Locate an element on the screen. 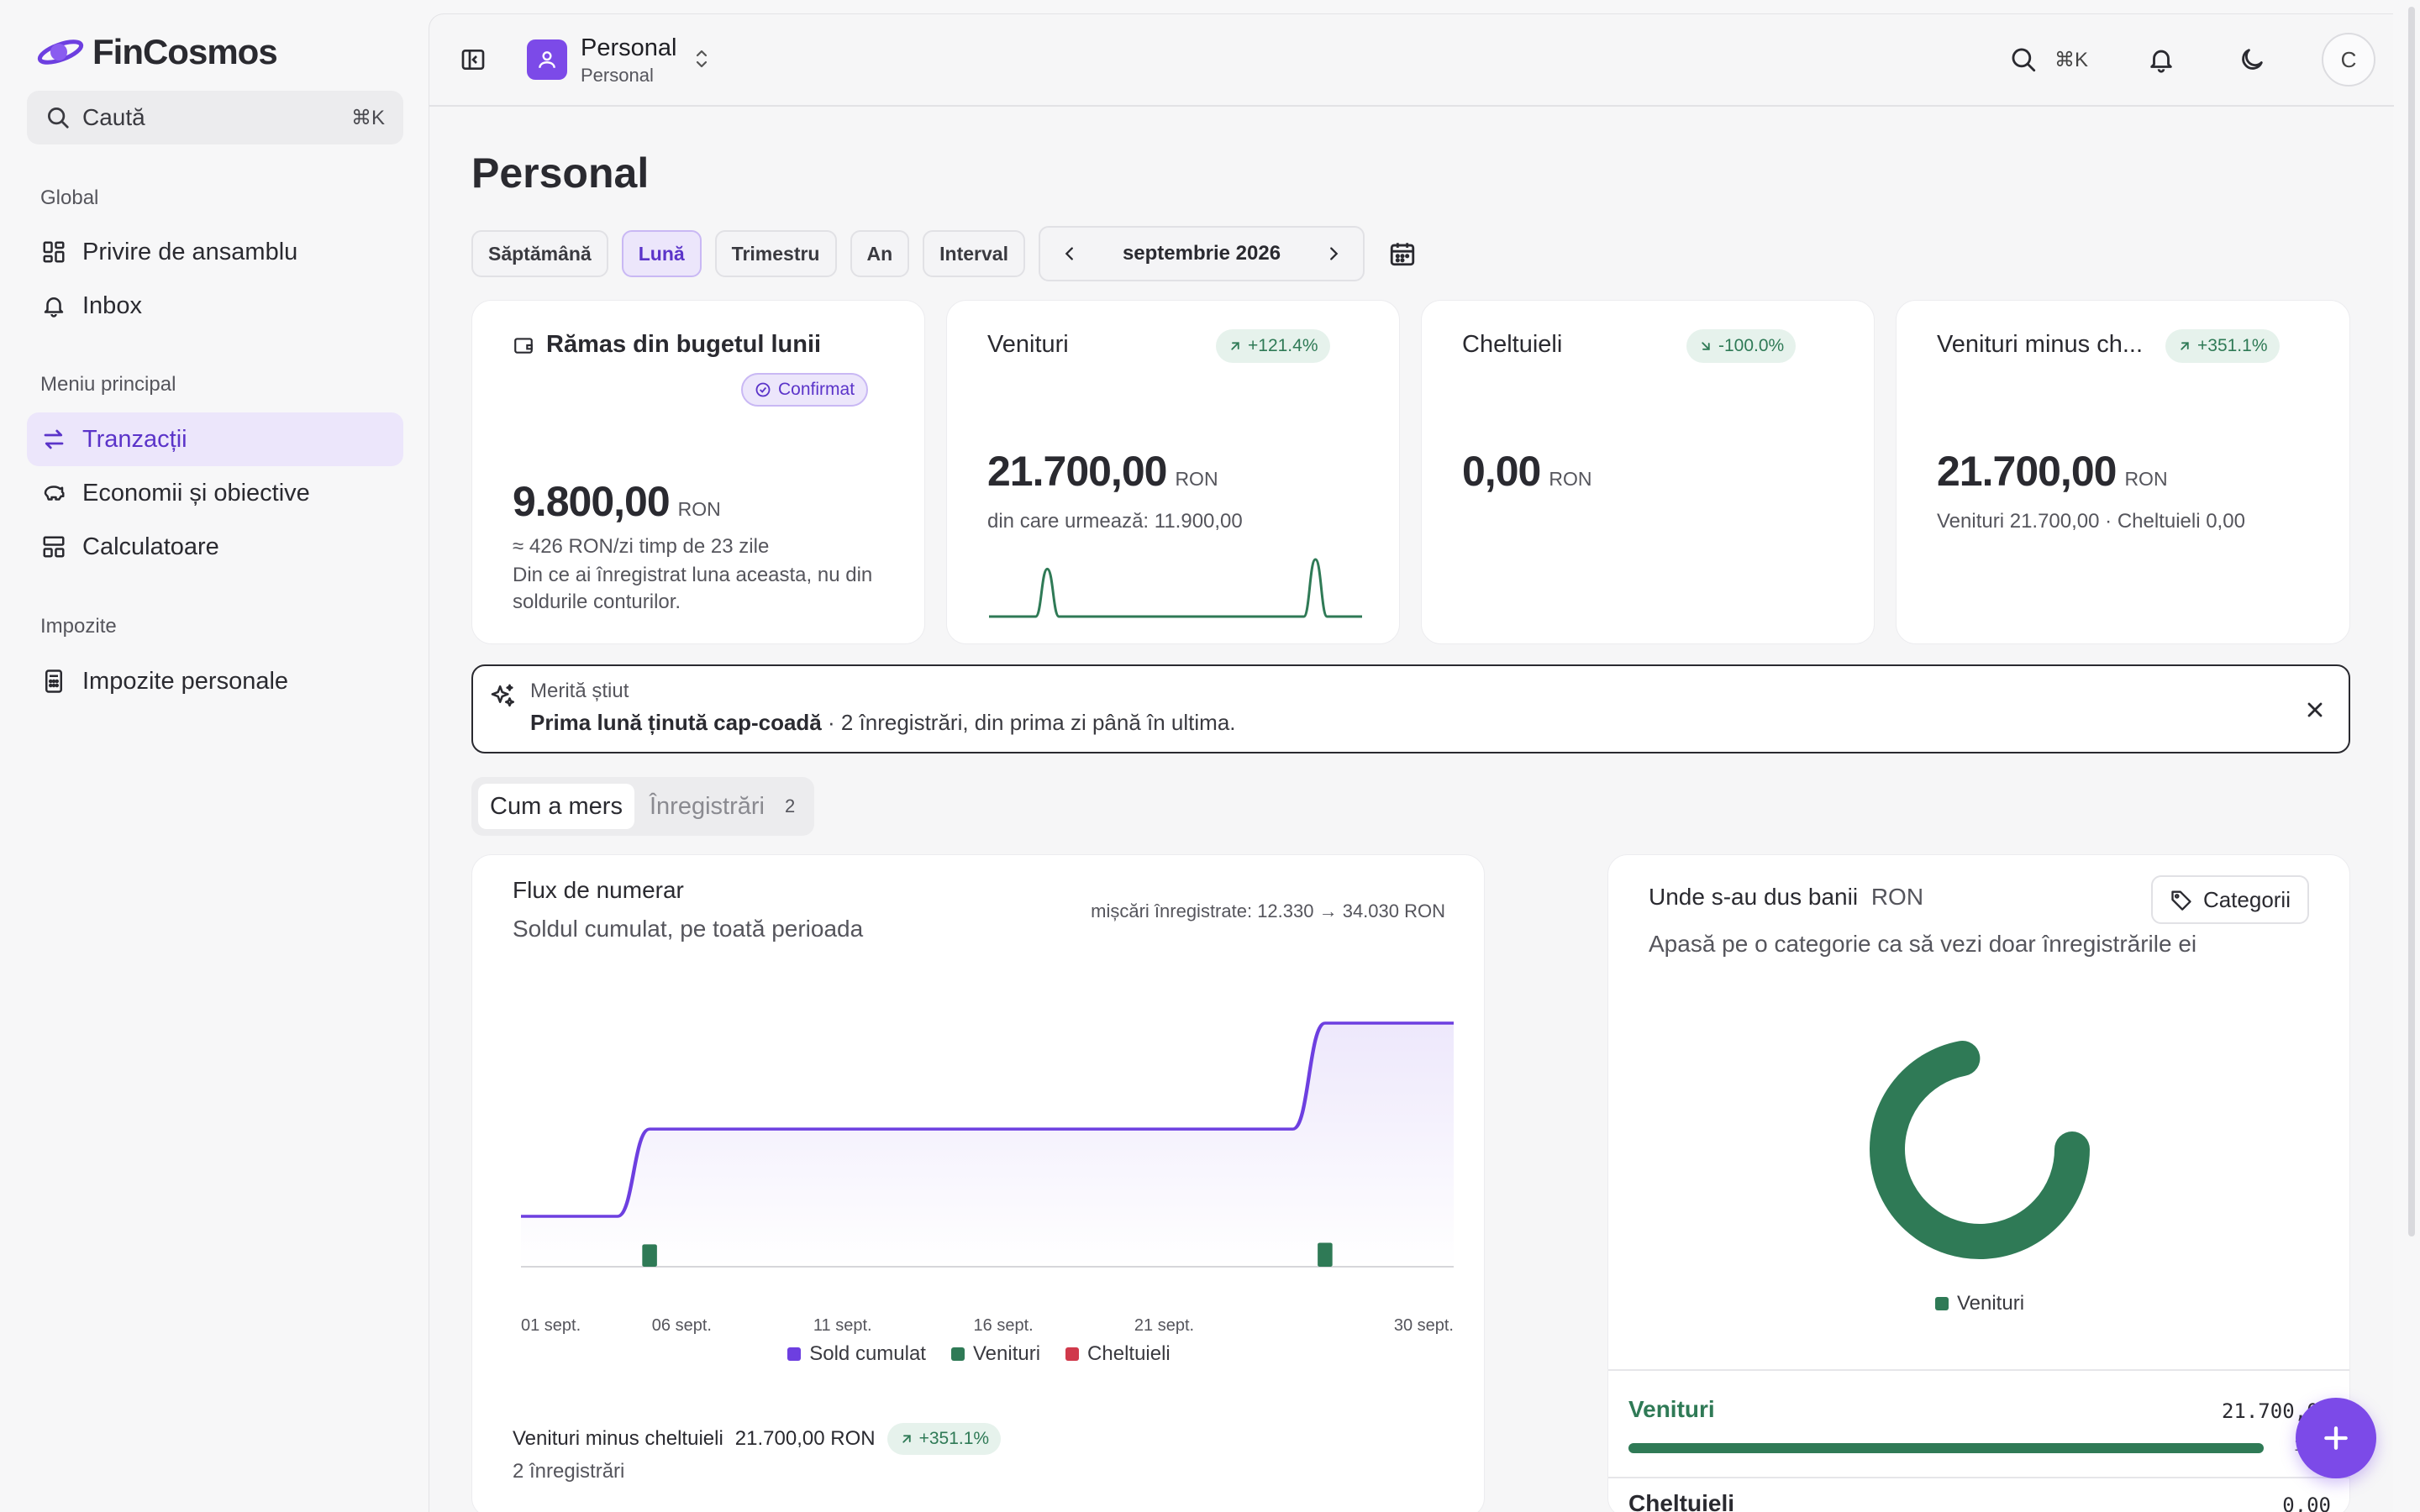 This screenshot has height=1512, width=2420. piggy-bank-icon is located at coordinates (53, 493).